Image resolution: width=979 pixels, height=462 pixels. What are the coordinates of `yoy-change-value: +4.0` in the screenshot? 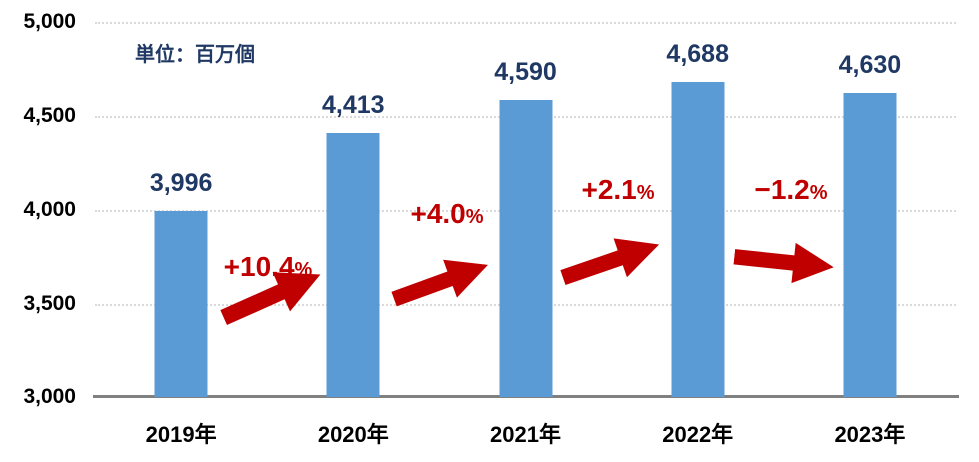 It's located at (438, 213).